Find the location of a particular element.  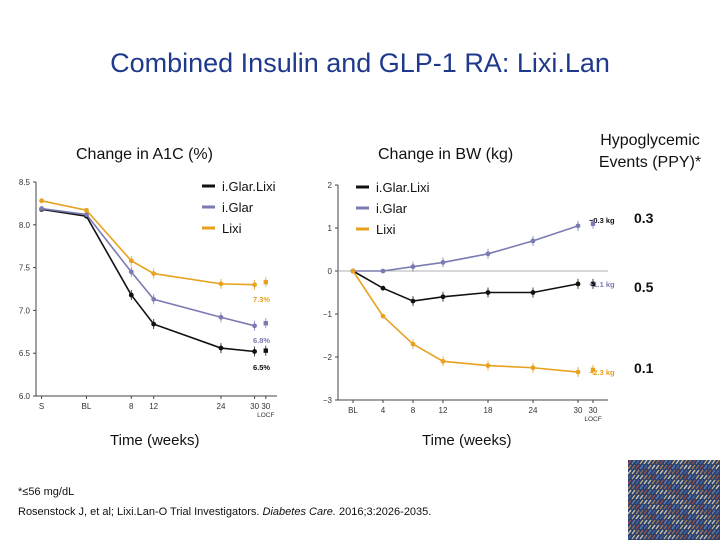

a1c-x-tick-label: 24 is located at coordinates (221, 406).